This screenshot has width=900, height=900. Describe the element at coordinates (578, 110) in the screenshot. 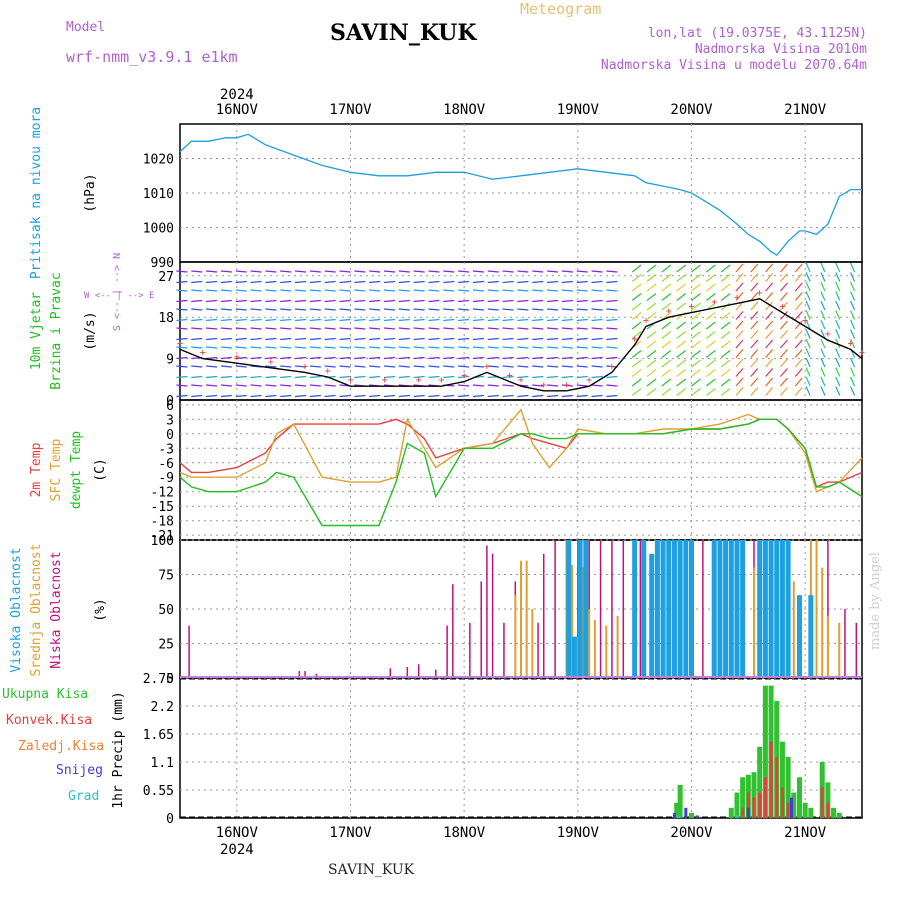

I see `day-label-top: 19NOV` at that location.